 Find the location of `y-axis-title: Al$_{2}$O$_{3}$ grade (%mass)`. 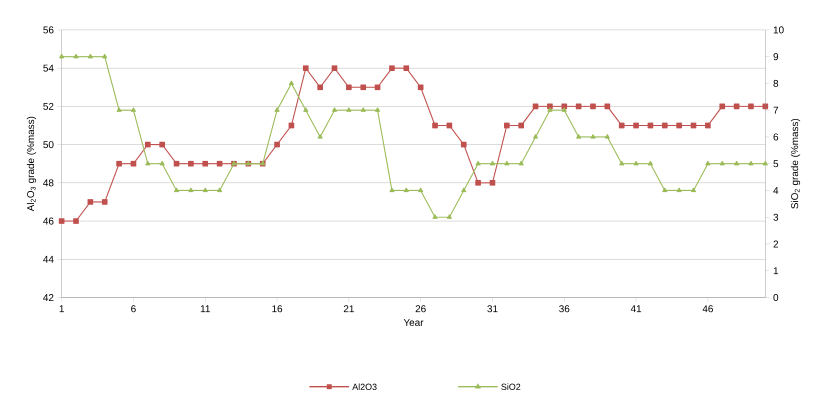

y-axis-title: Al$_{2}$O$_{3}$ grade (%mass) is located at coordinates (31, 164).